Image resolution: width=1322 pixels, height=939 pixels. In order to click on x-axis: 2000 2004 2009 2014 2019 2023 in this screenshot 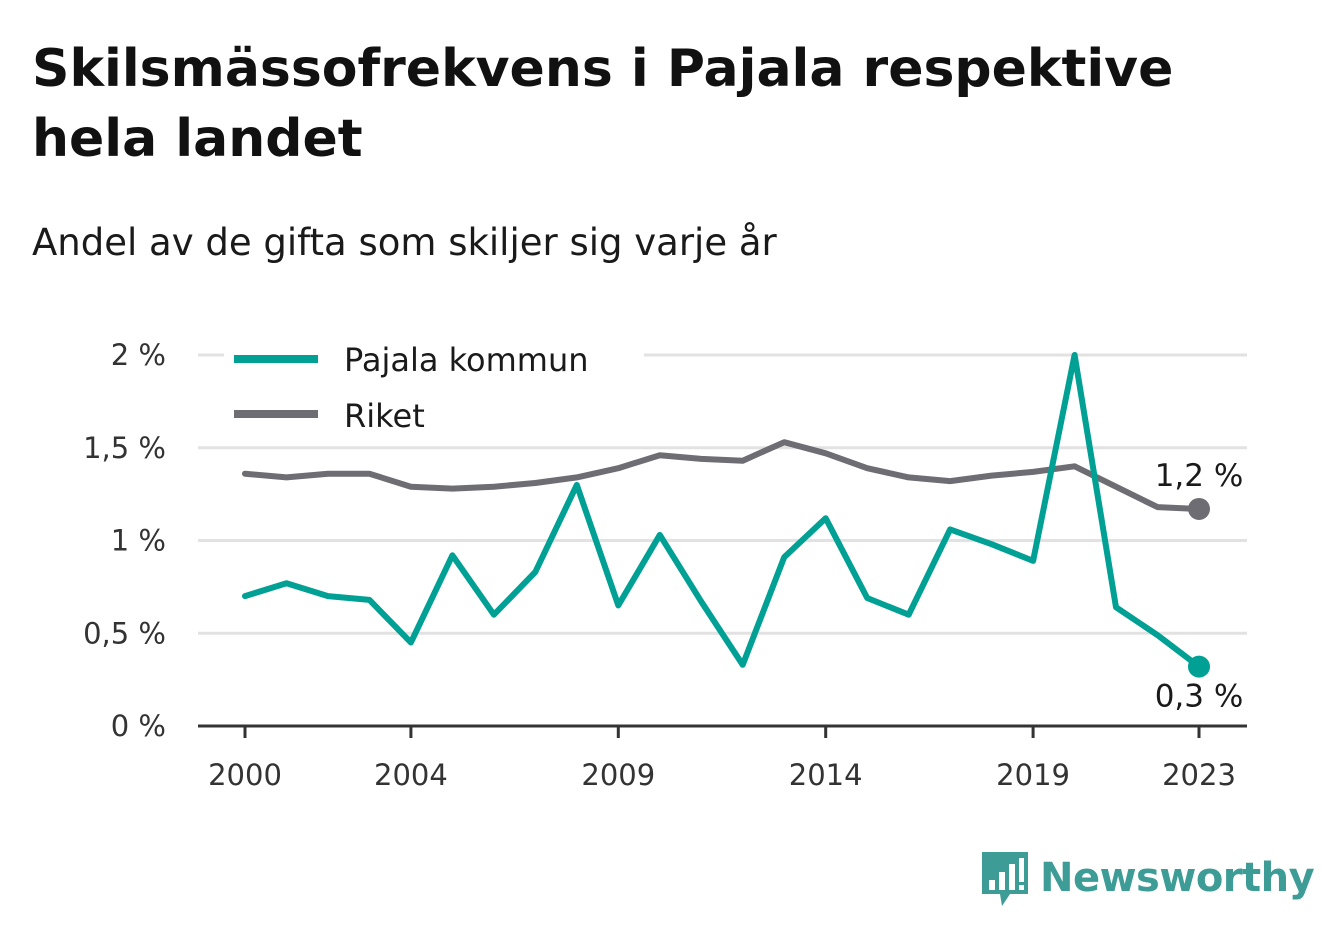, I will do `click(722, 758)`.